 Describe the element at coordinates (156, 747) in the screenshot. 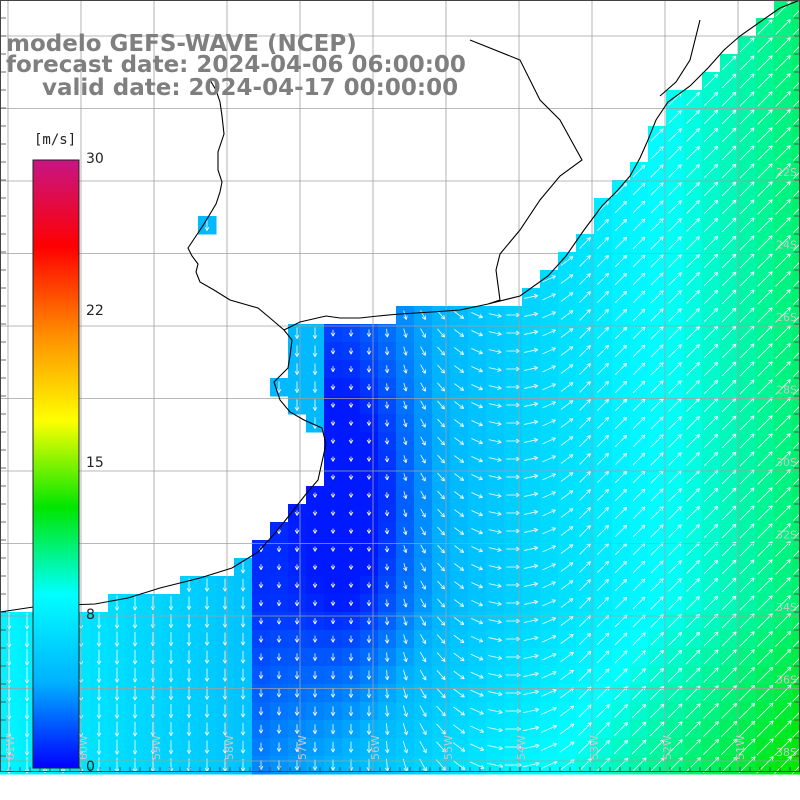

I see `longitude-label: 59W` at that location.